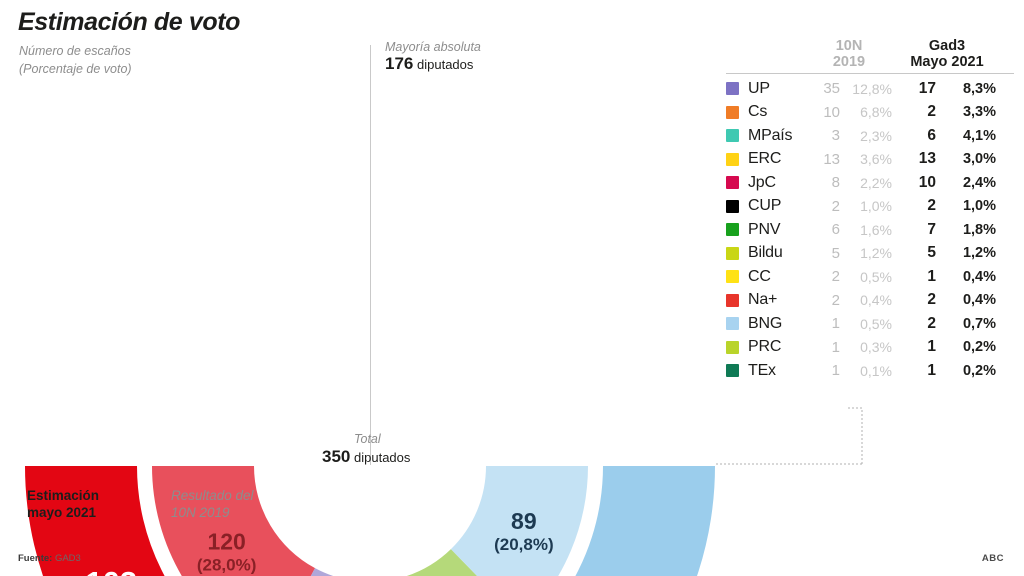 The height and width of the screenshot is (576, 1024). I want to click on legend-divider, so click(870, 73).